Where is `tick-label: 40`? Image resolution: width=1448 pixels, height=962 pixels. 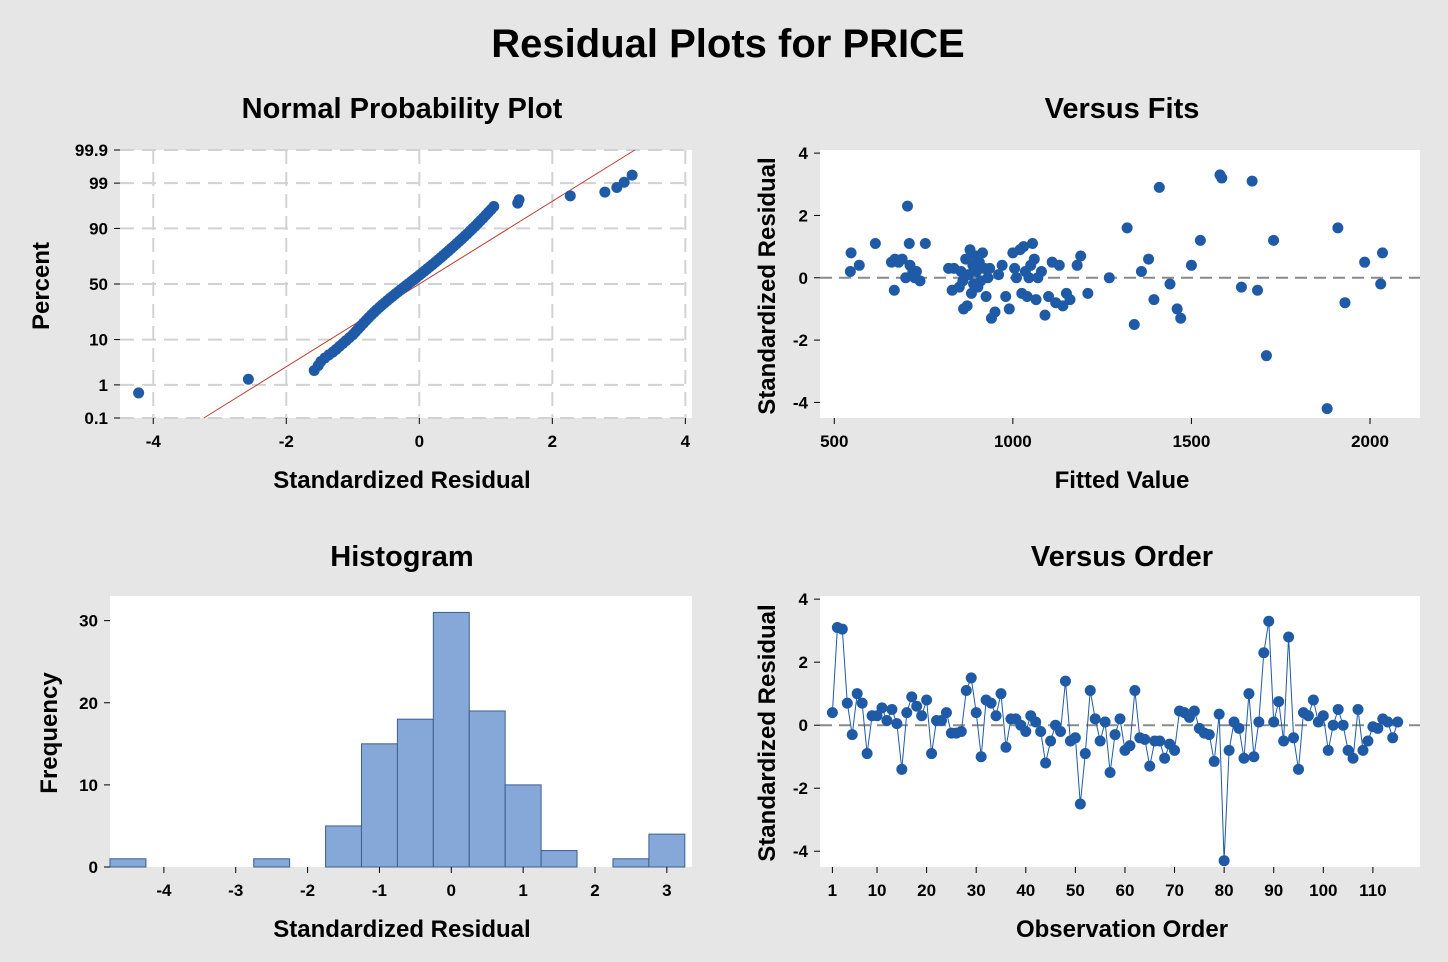 tick-label: 40 is located at coordinates (1025, 890).